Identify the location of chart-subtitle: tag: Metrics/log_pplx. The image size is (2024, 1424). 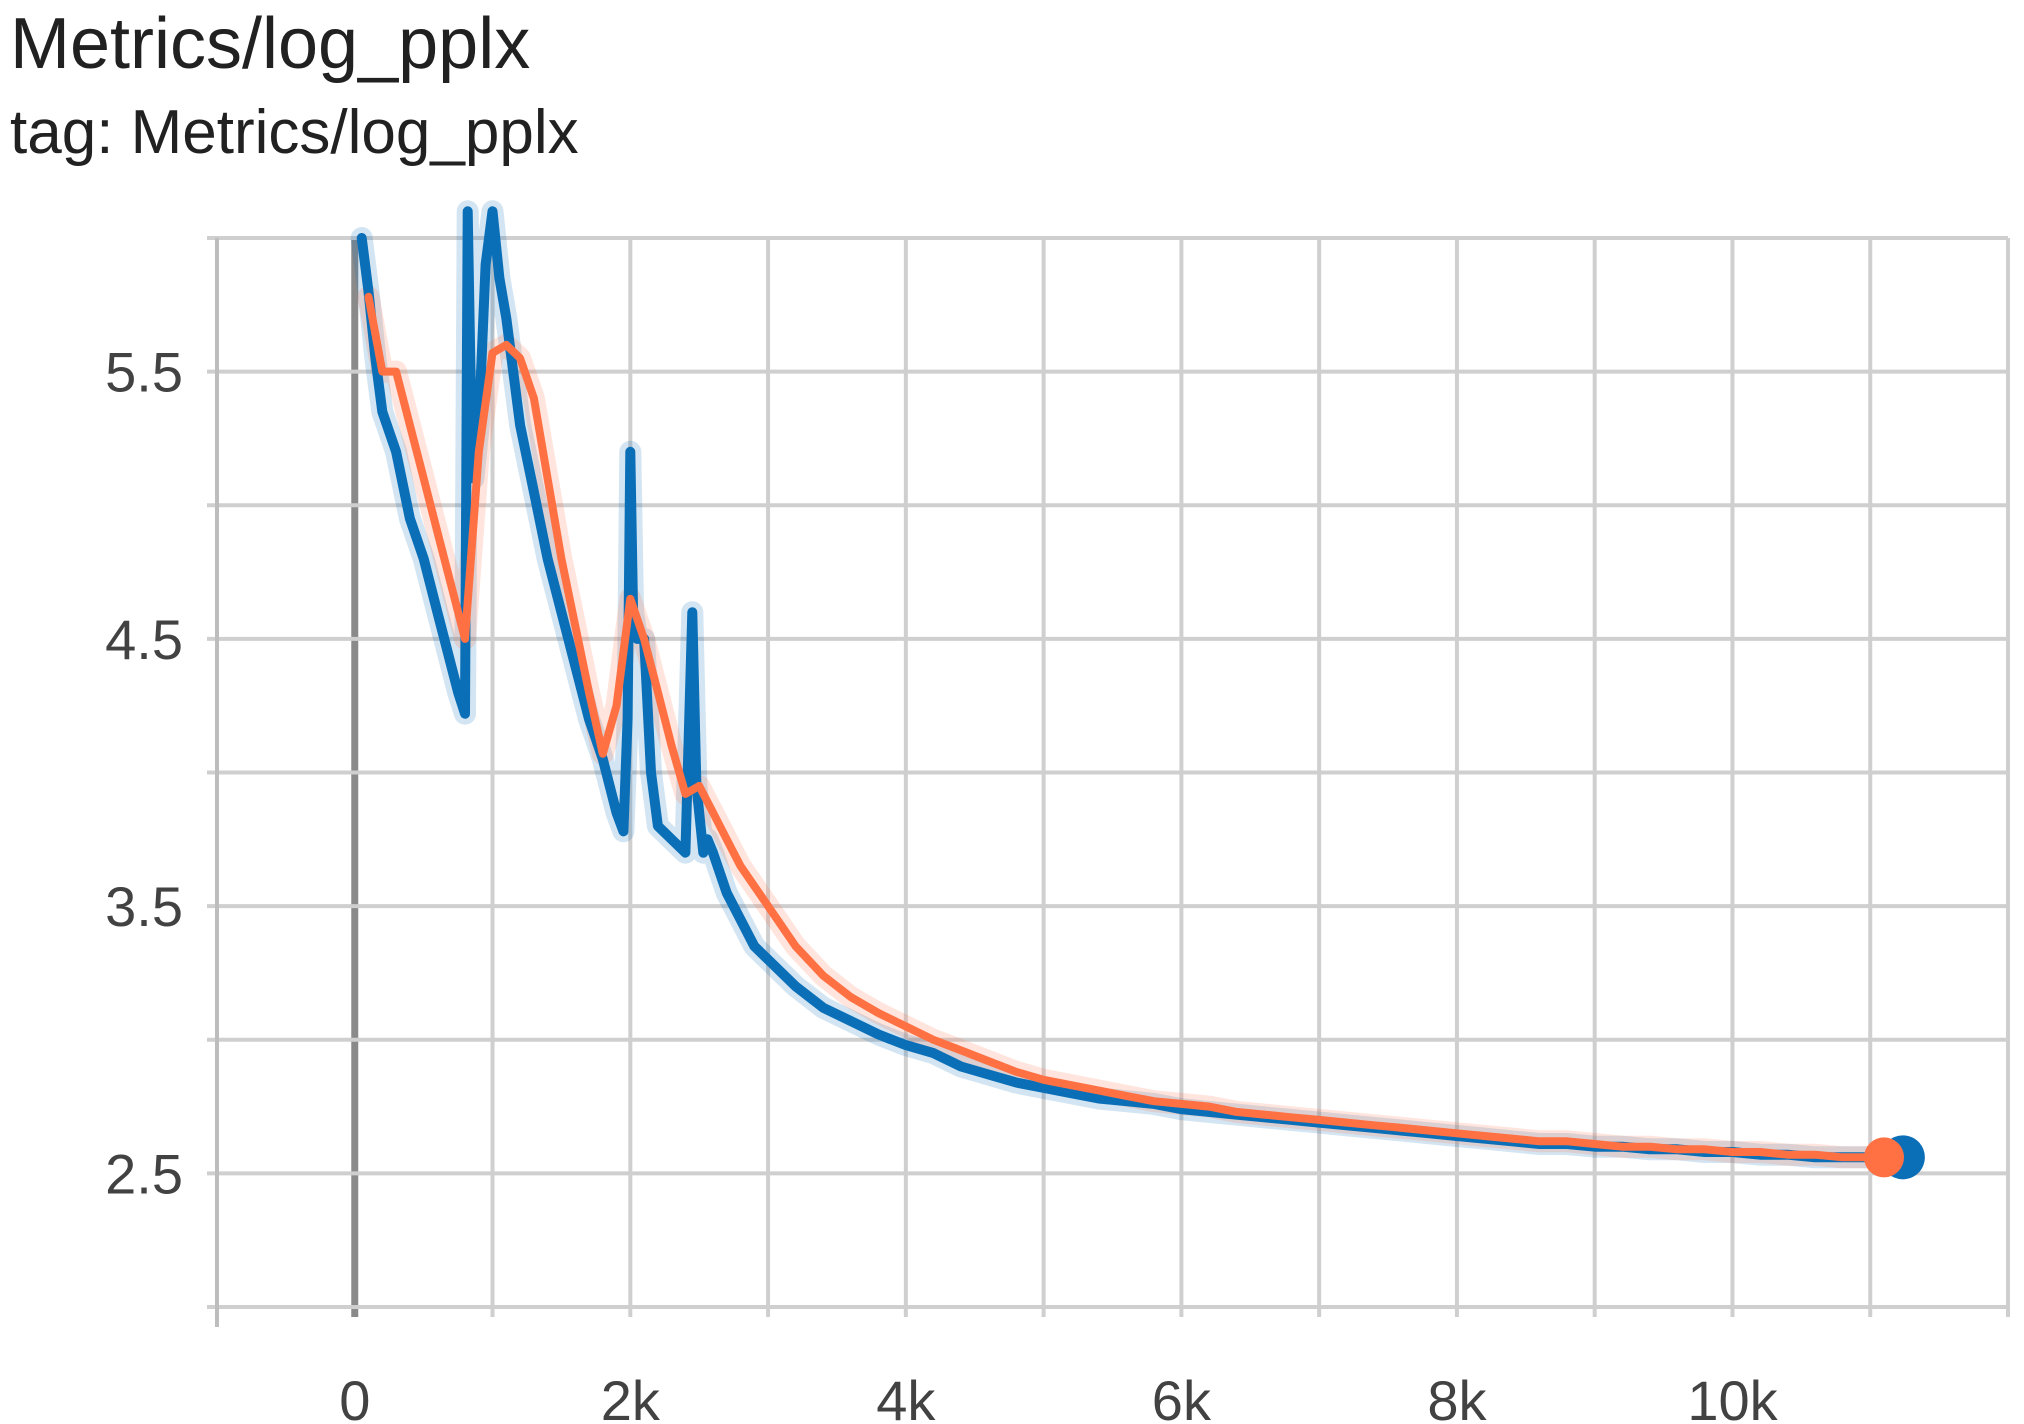
(294, 132).